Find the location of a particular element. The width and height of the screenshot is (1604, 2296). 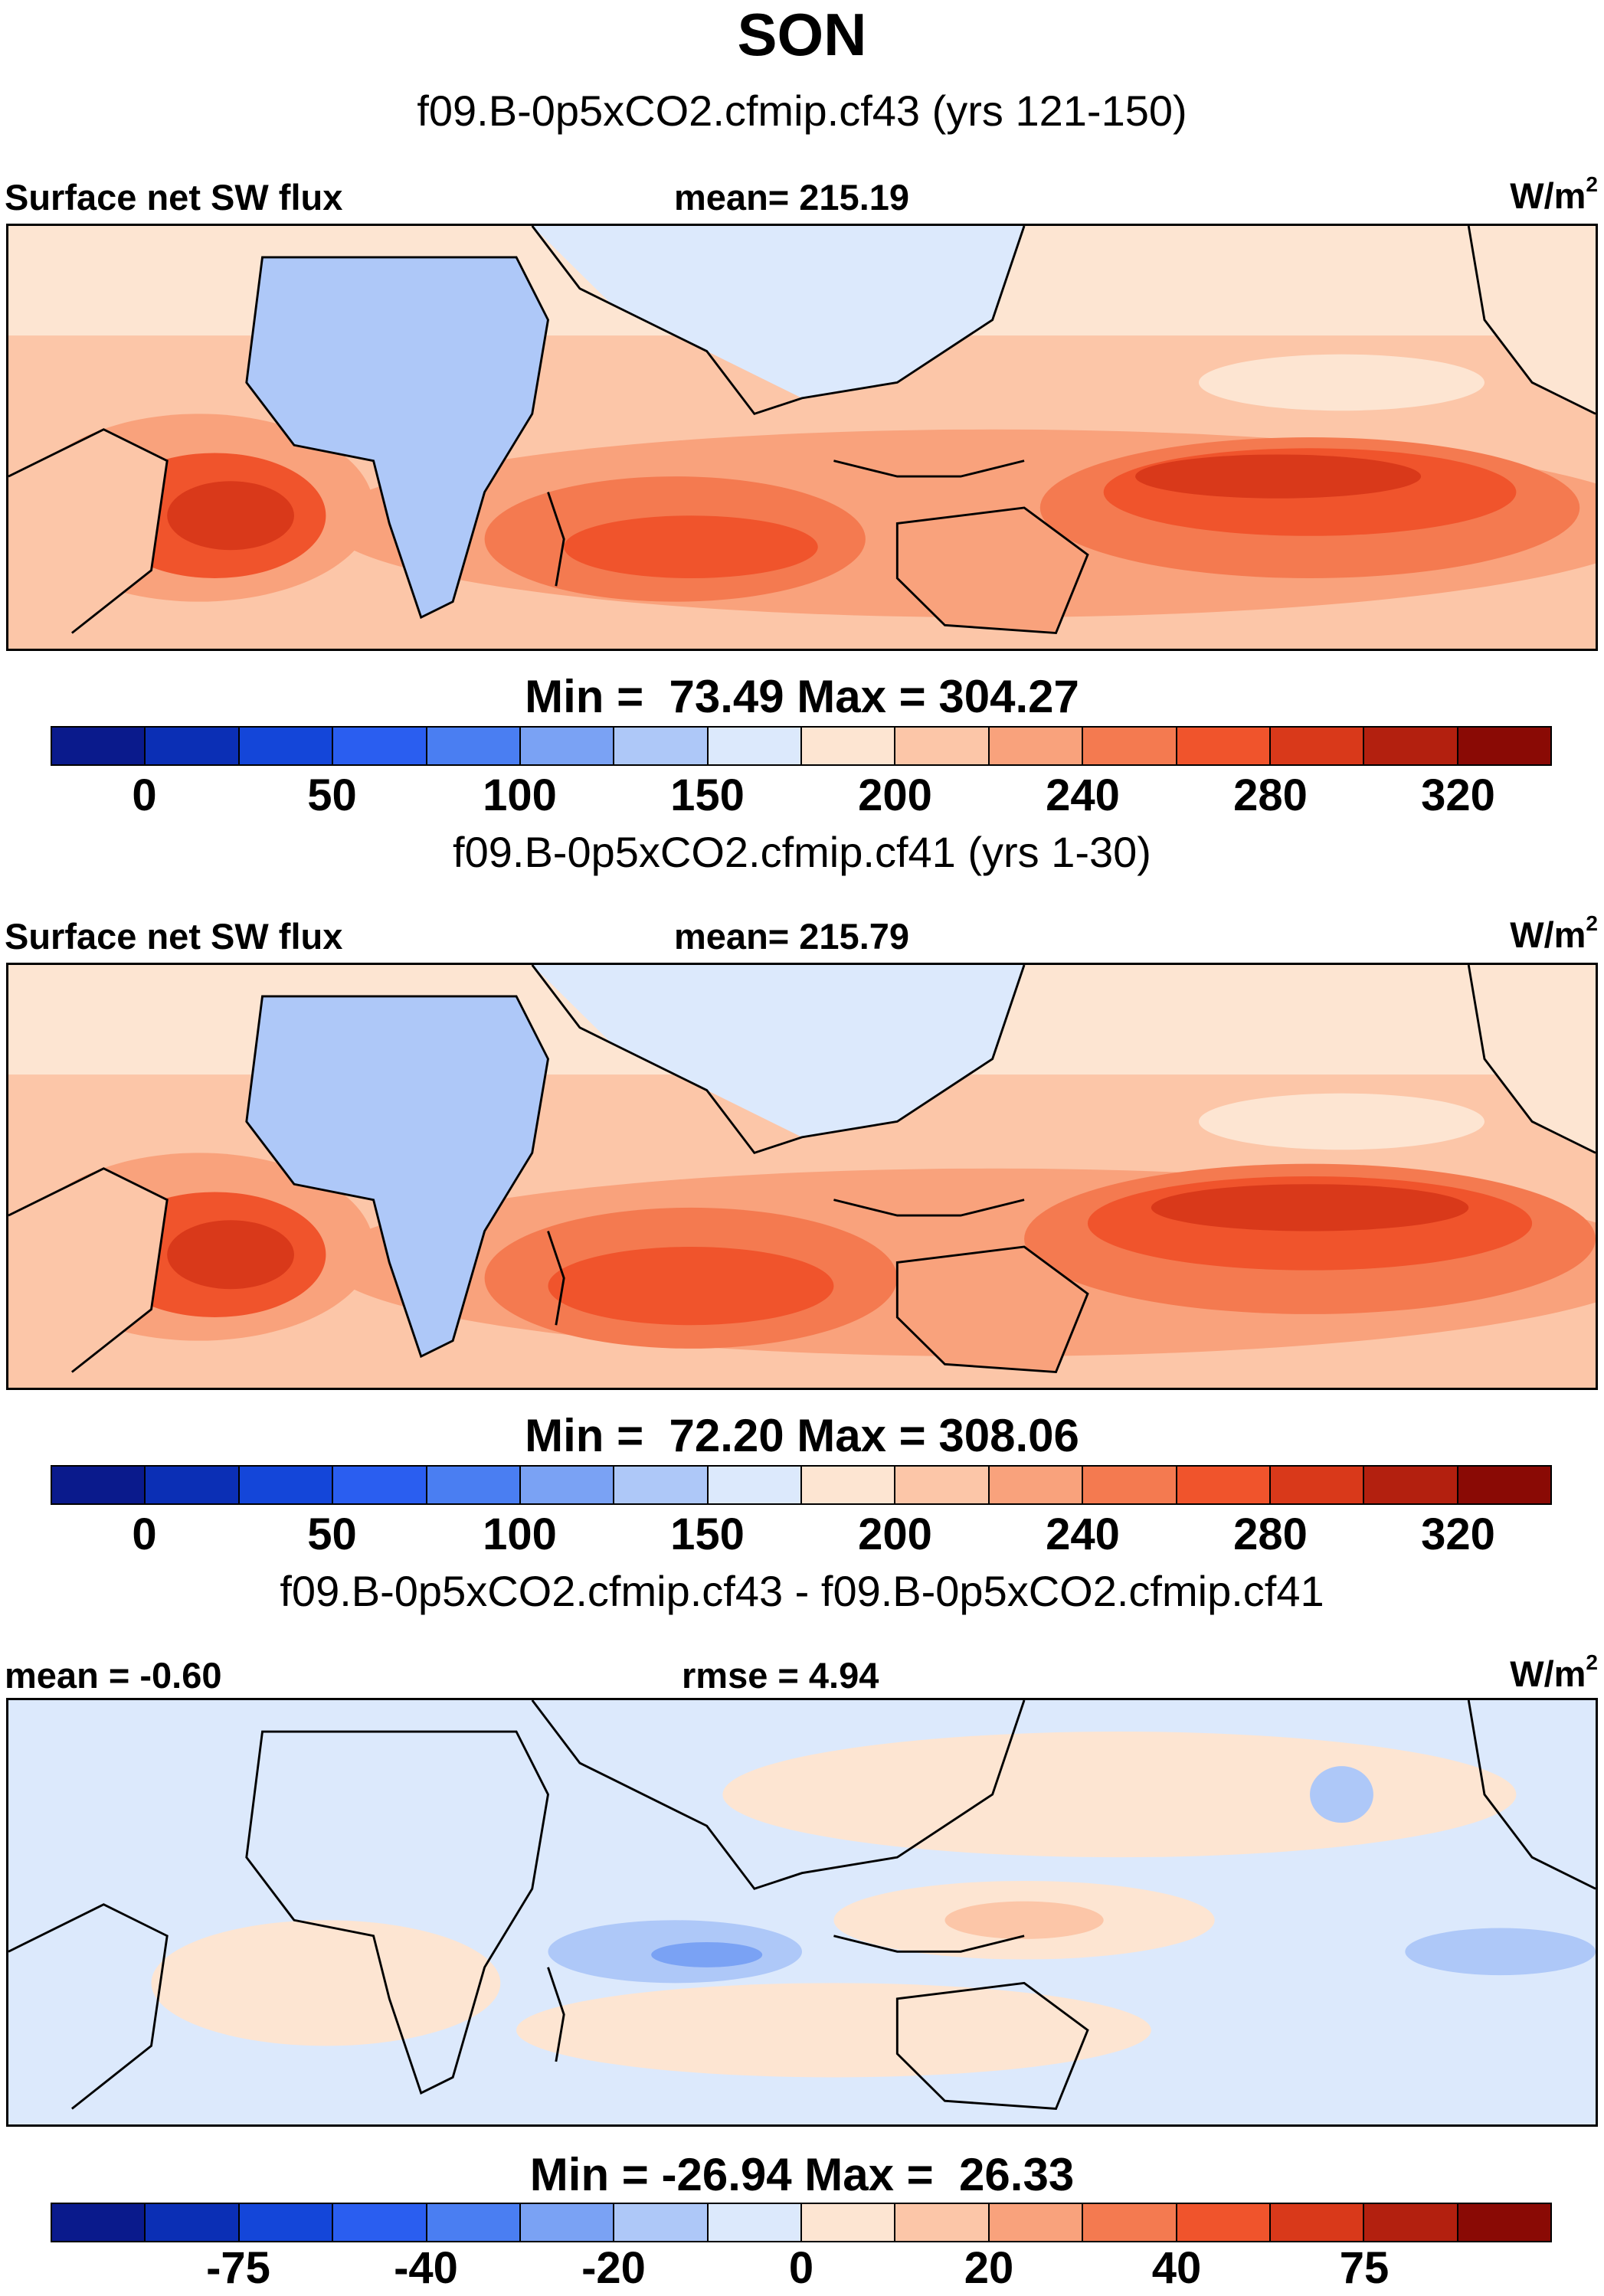

panel-2-variable-label: Surface net SW flux is located at coordinates (174, 936).